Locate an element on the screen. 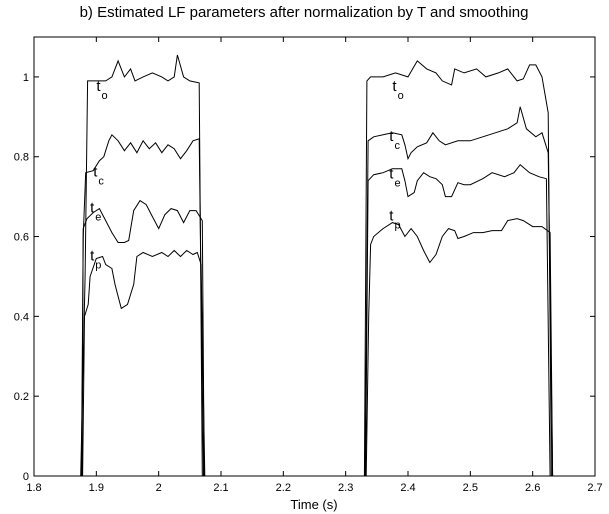 This screenshot has height=514, width=609. x-tick-label: 1.9 is located at coordinates (96, 488).